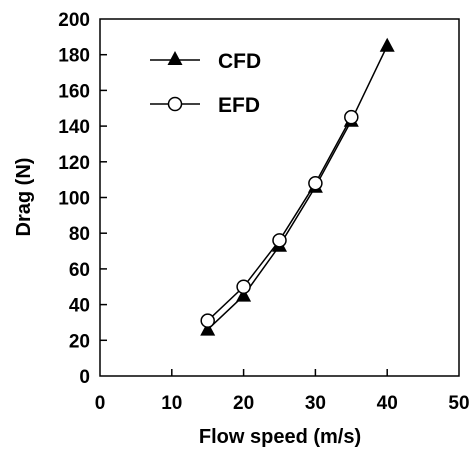 The height and width of the screenshot is (452, 475). I want to click on x-tick-label: 30, so click(315, 403).